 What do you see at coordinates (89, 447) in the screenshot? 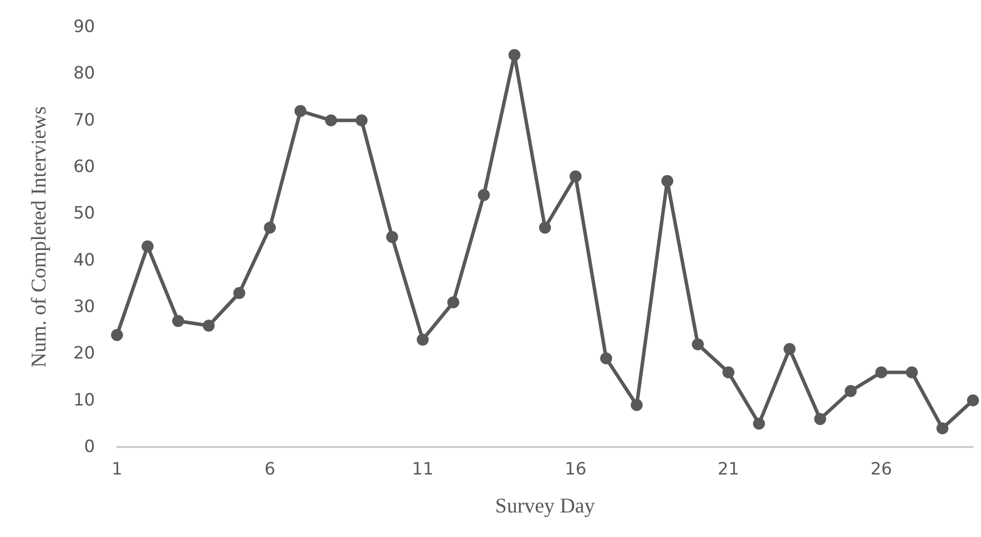
I see `y-tick-label: 0` at bounding box center [89, 447].